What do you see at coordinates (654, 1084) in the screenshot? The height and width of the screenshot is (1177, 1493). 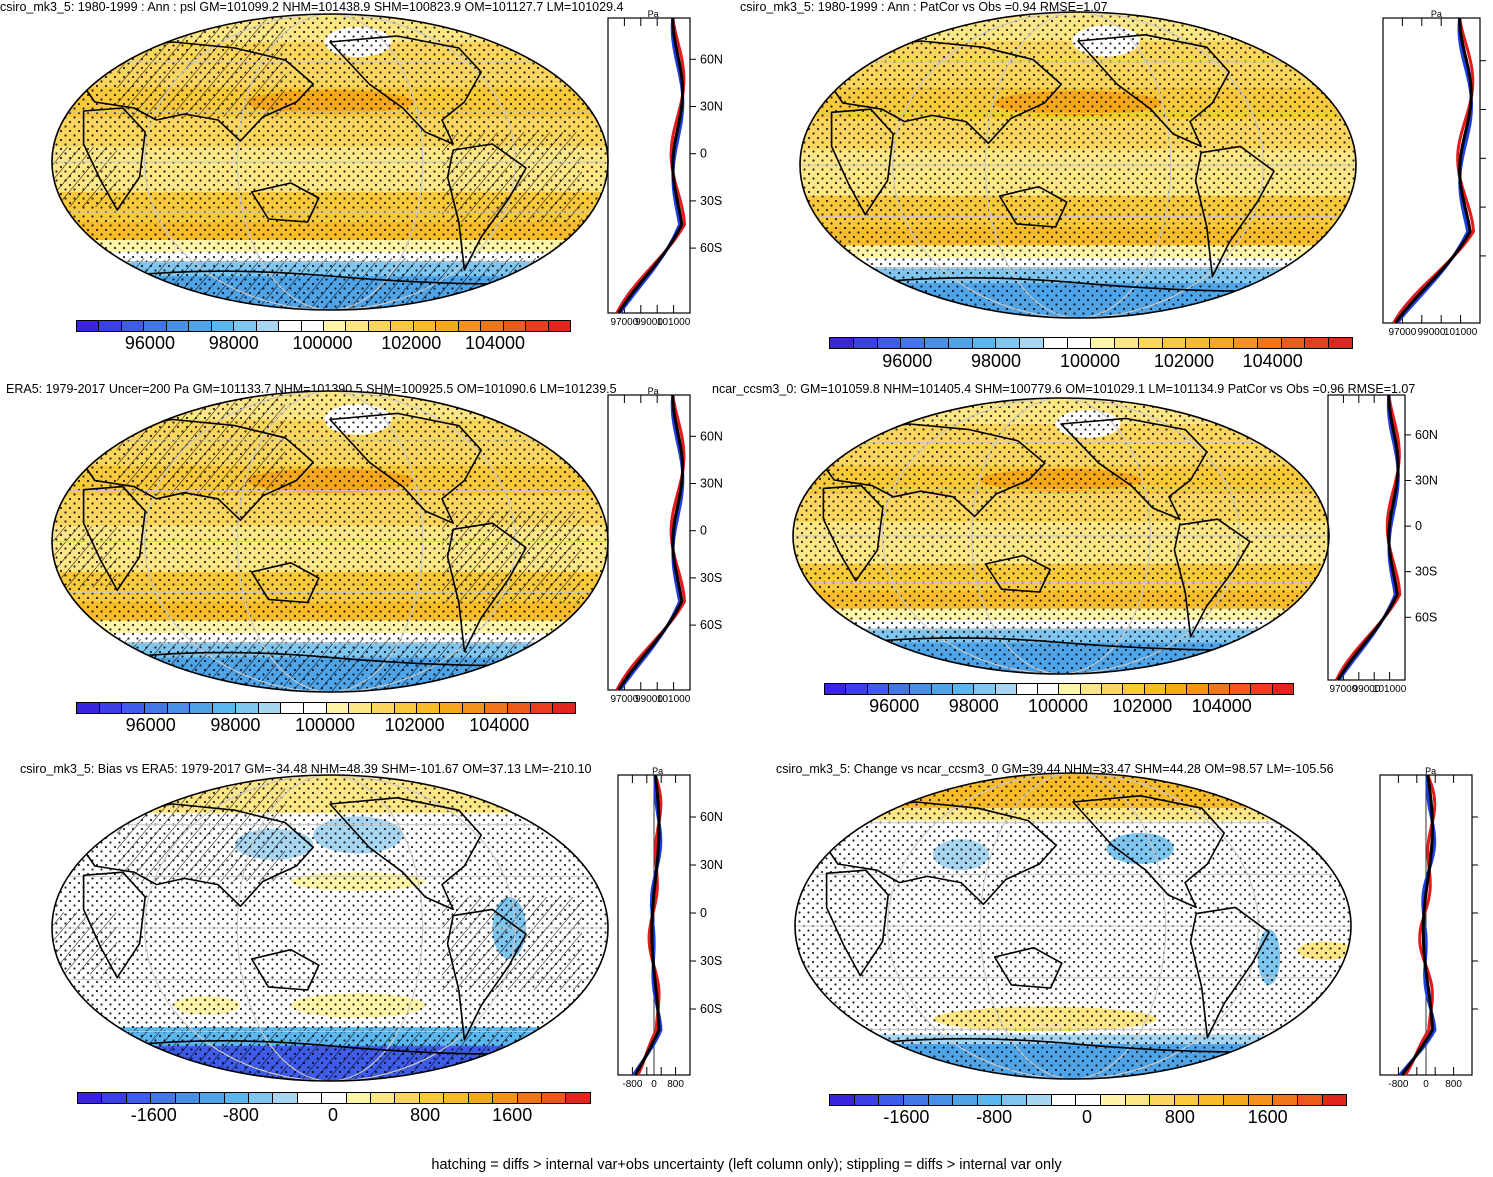 I see `profile-x-tick: 0` at bounding box center [654, 1084].